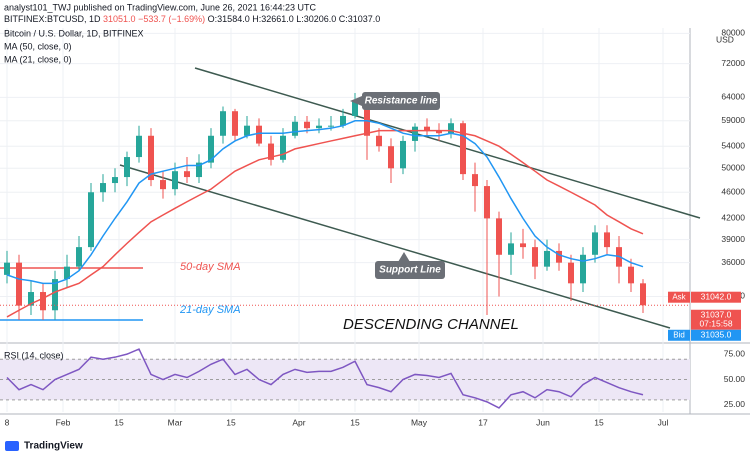 This screenshot has height=457, width=750. Describe the element at coordinates (735, 353) in the screenshot. I see `rsi-tick-label: 75.00` at that location.